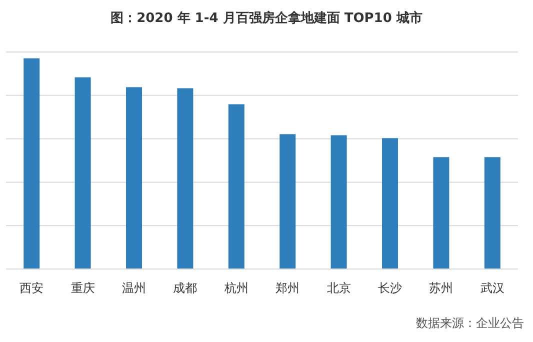 This screenshot has width=533, height=342. Describe the element at coordinates (390, 288) in the screenshot. I see `x-tick-label: 长沙` at that location.